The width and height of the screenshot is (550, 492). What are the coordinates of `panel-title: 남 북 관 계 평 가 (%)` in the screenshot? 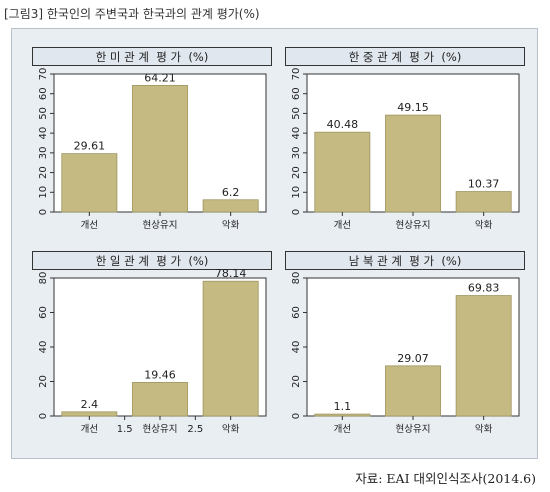 It's located at (405, 261).